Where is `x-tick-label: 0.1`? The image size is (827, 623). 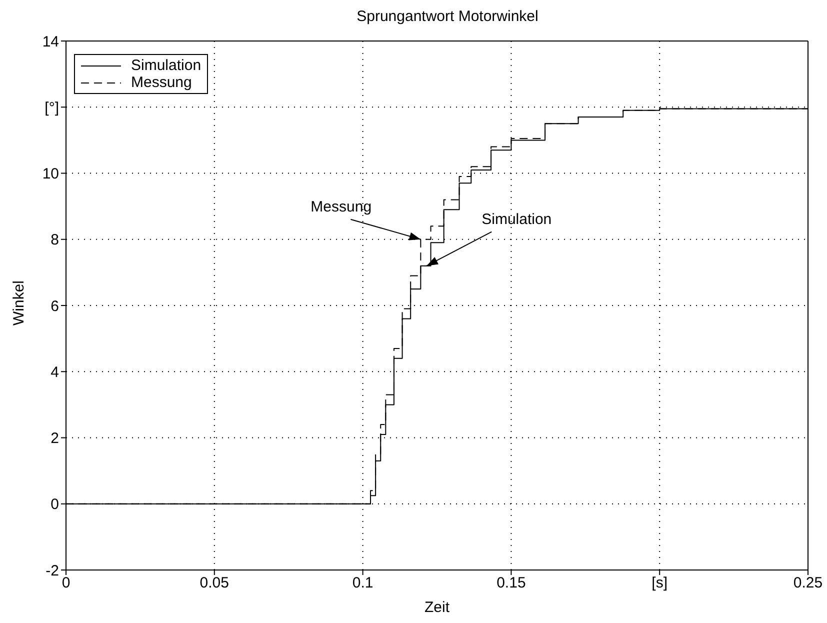
x-tick-label: 0.1 is located at coordinates (363, 583).